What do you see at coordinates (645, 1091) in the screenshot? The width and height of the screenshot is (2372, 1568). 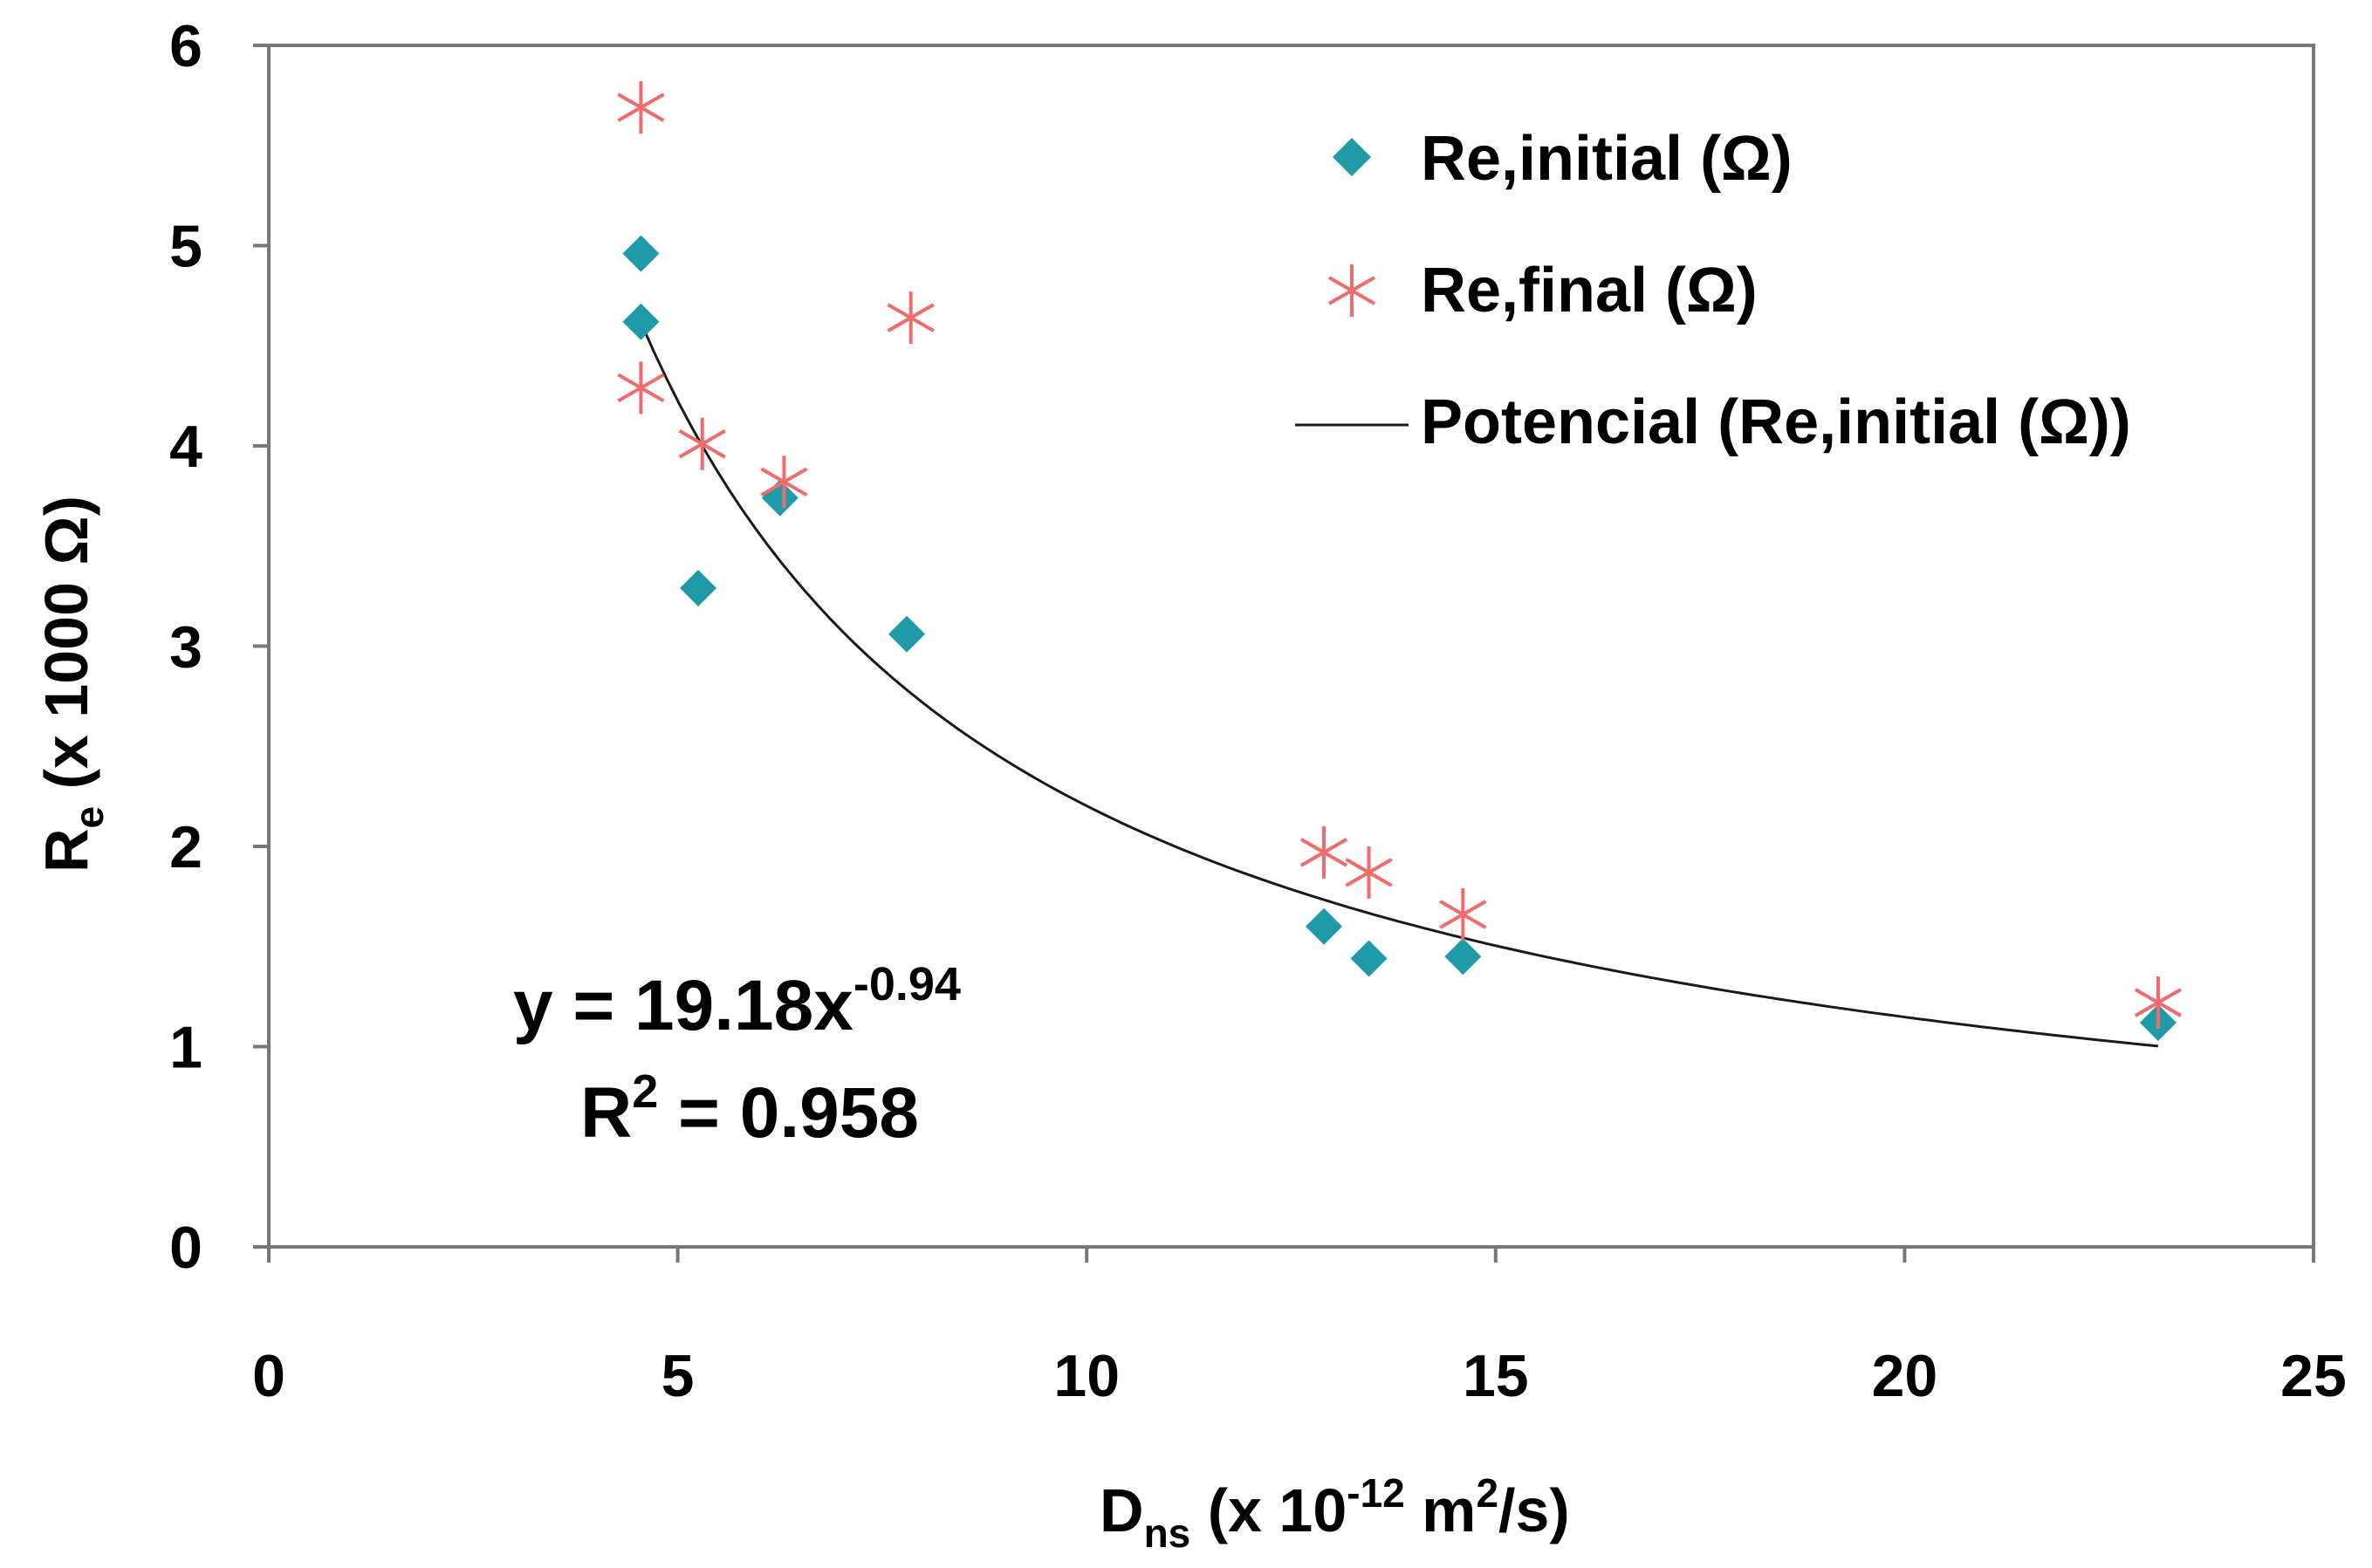 I see `r2-sup: 2` at bounding box center [645, 1091].